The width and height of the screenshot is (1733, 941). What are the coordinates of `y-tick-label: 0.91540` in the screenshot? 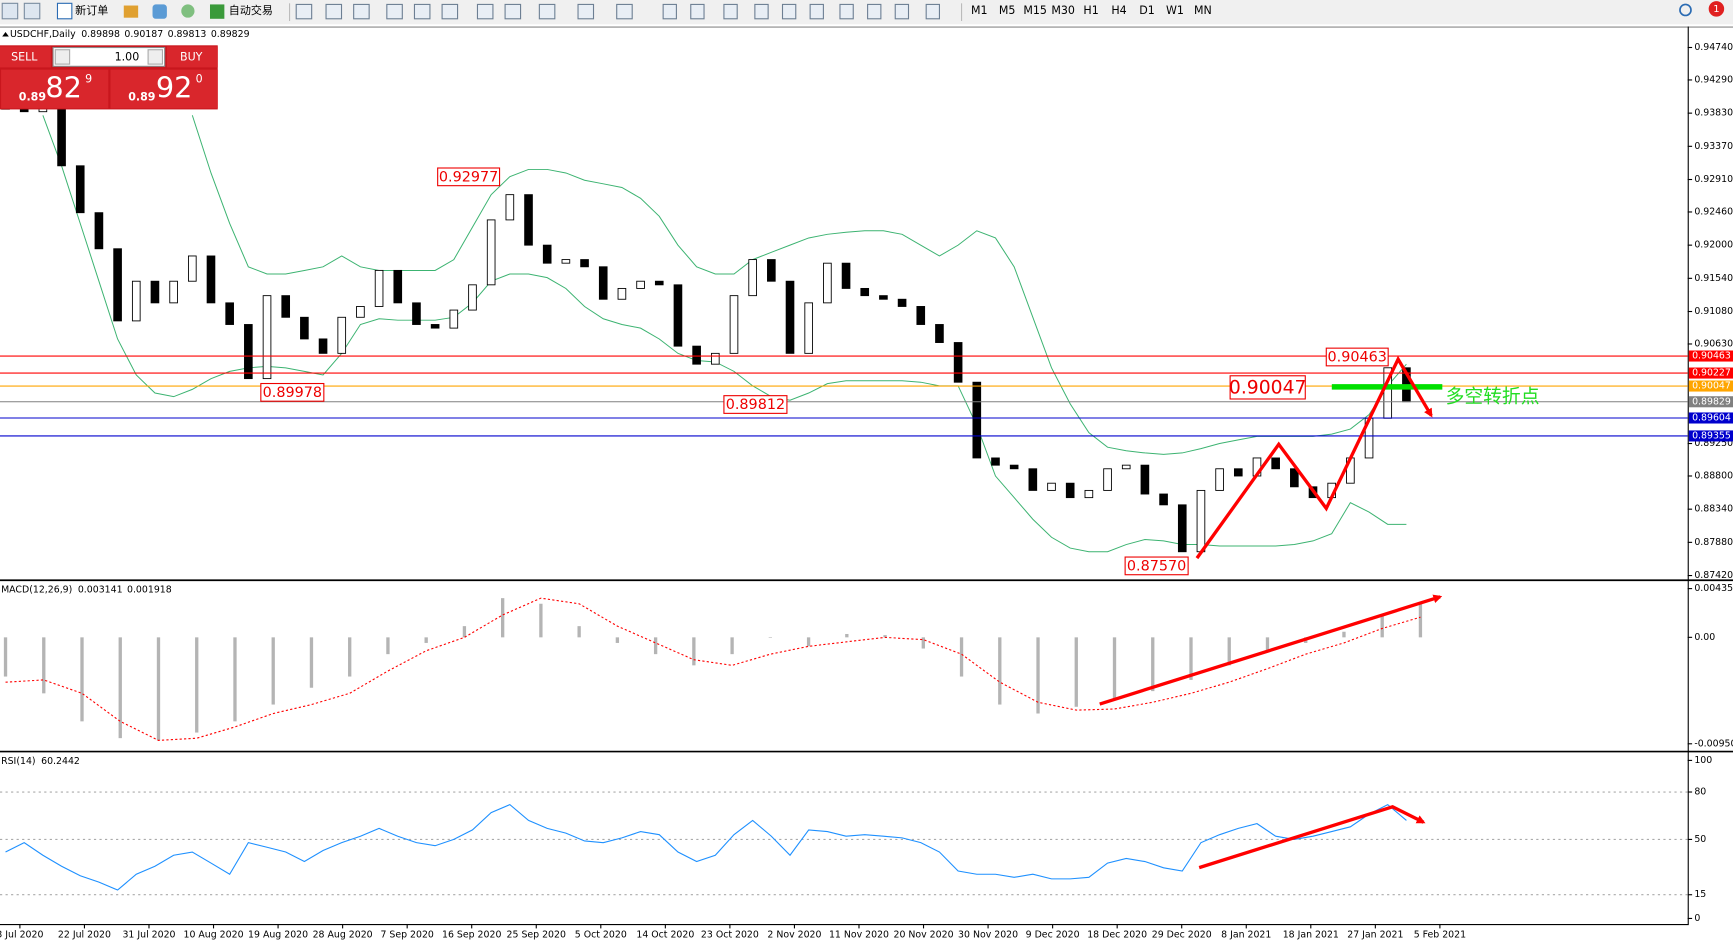 It's located at (1713, 278).